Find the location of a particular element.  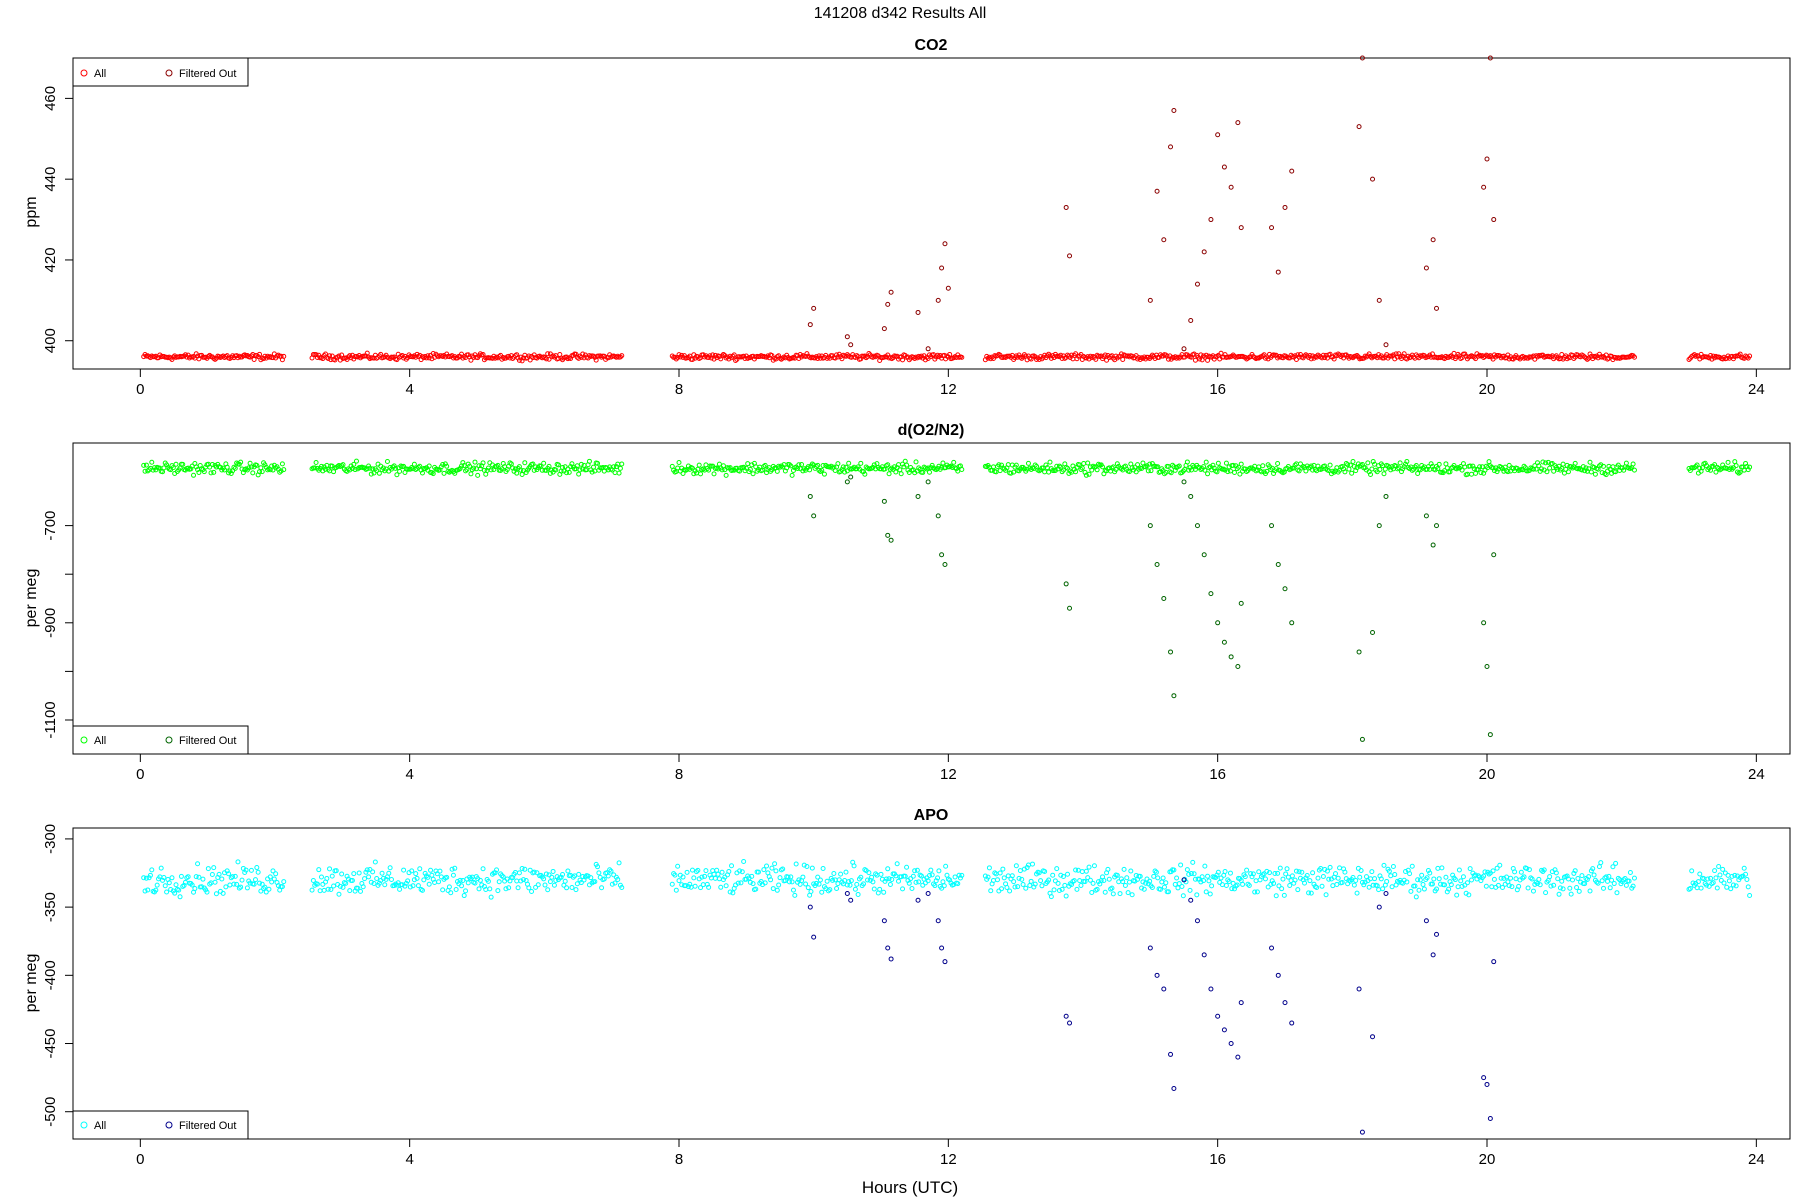

x-tick-label: 4 is located at coordinates (409, 1159).